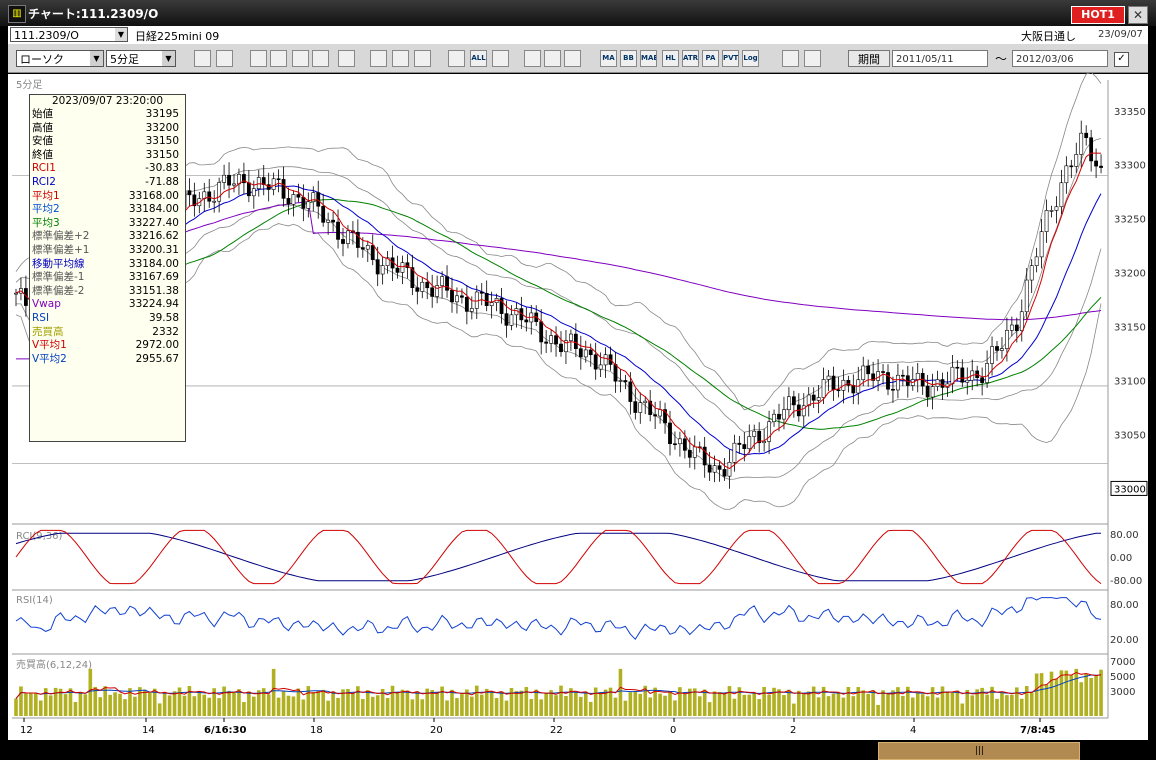  I want to click on mae-icon: HL, so click(670, 58).